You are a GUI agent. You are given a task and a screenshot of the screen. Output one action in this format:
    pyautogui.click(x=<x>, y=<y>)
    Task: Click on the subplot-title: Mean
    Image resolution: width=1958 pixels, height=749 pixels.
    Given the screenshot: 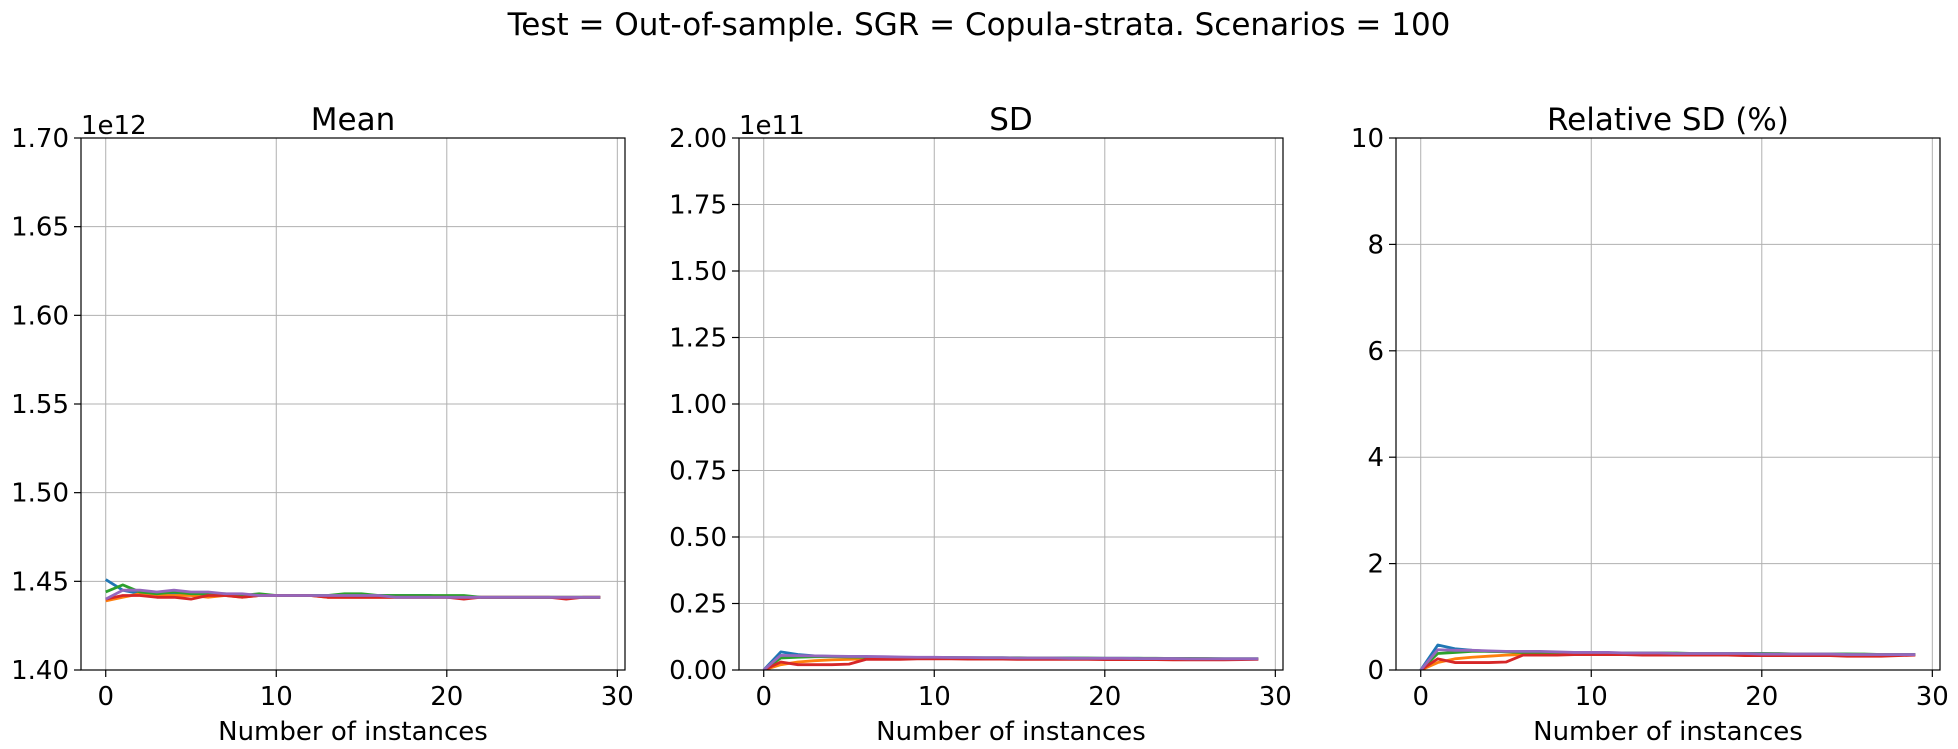 What is the action you would take?
    pyautogui.click(x=353, y=120)
    